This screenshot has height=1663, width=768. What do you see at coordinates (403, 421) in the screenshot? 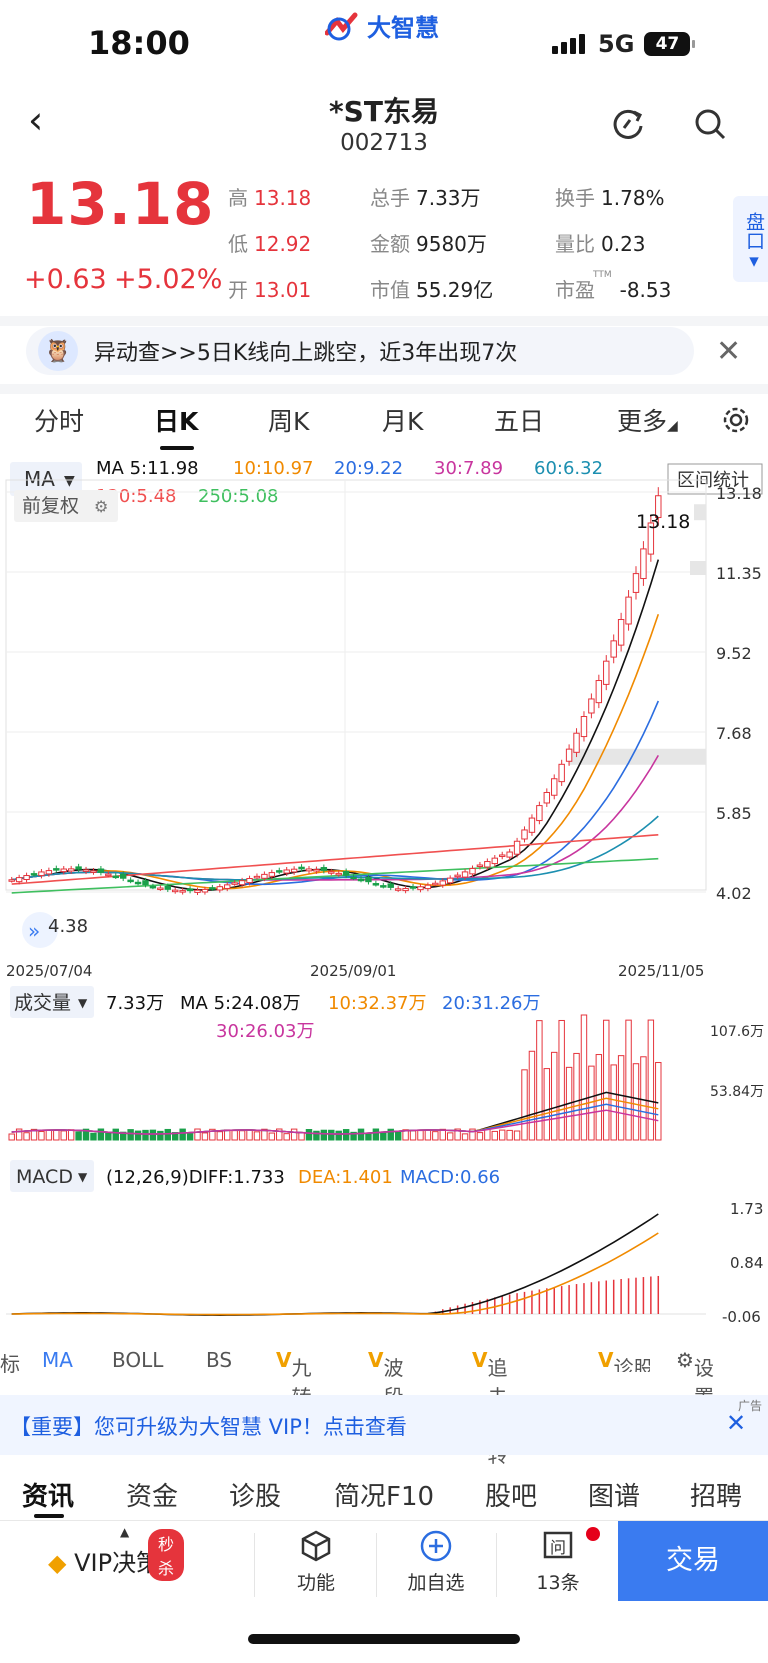
I see `tab-monthly-k: 月K` at bounding box center [403, 421].